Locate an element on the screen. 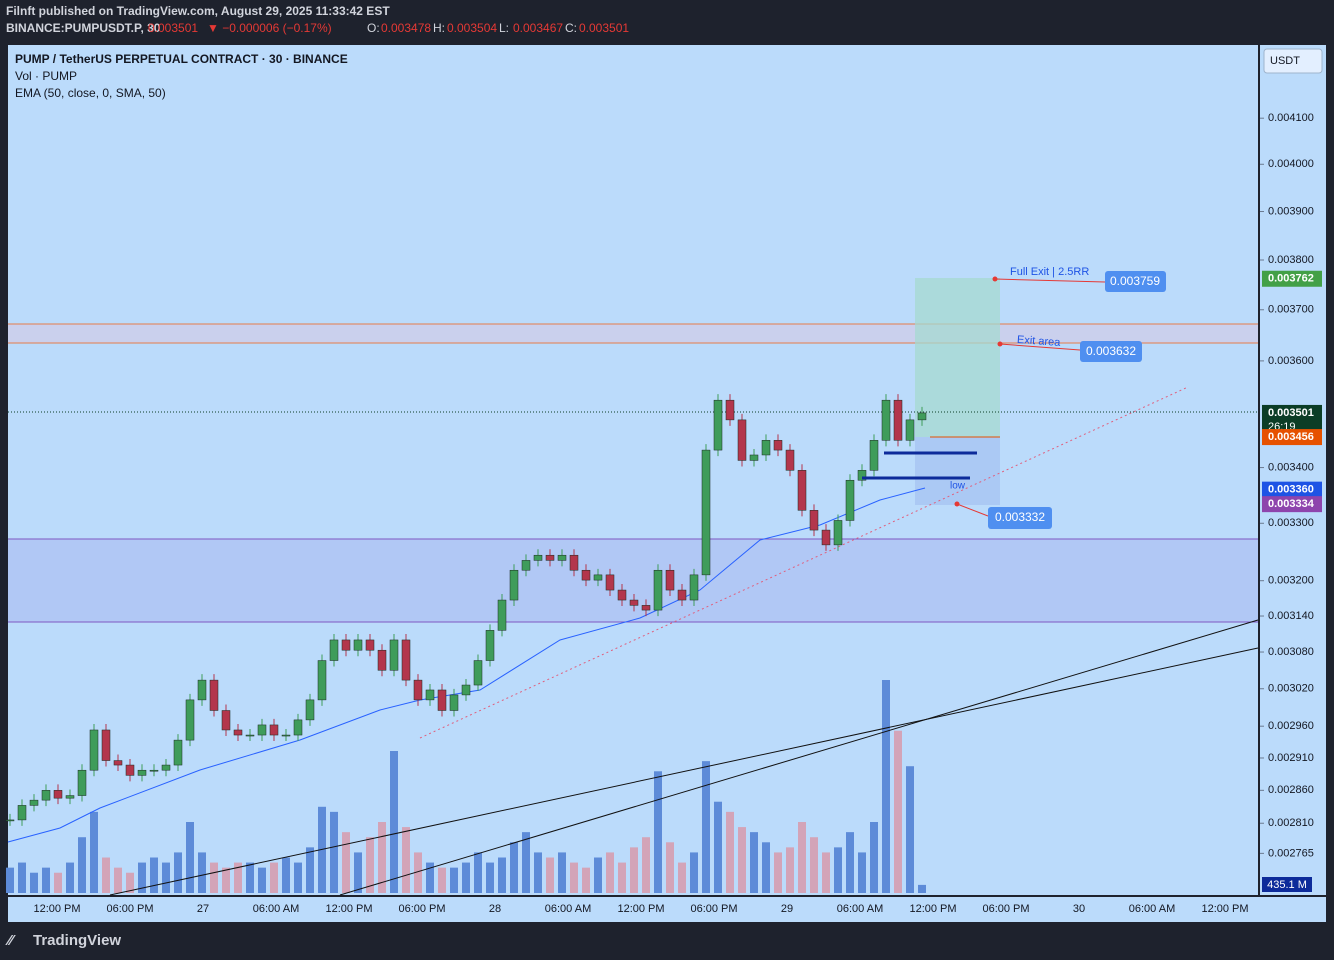  price-axis is located at coordinates (1293, 470).